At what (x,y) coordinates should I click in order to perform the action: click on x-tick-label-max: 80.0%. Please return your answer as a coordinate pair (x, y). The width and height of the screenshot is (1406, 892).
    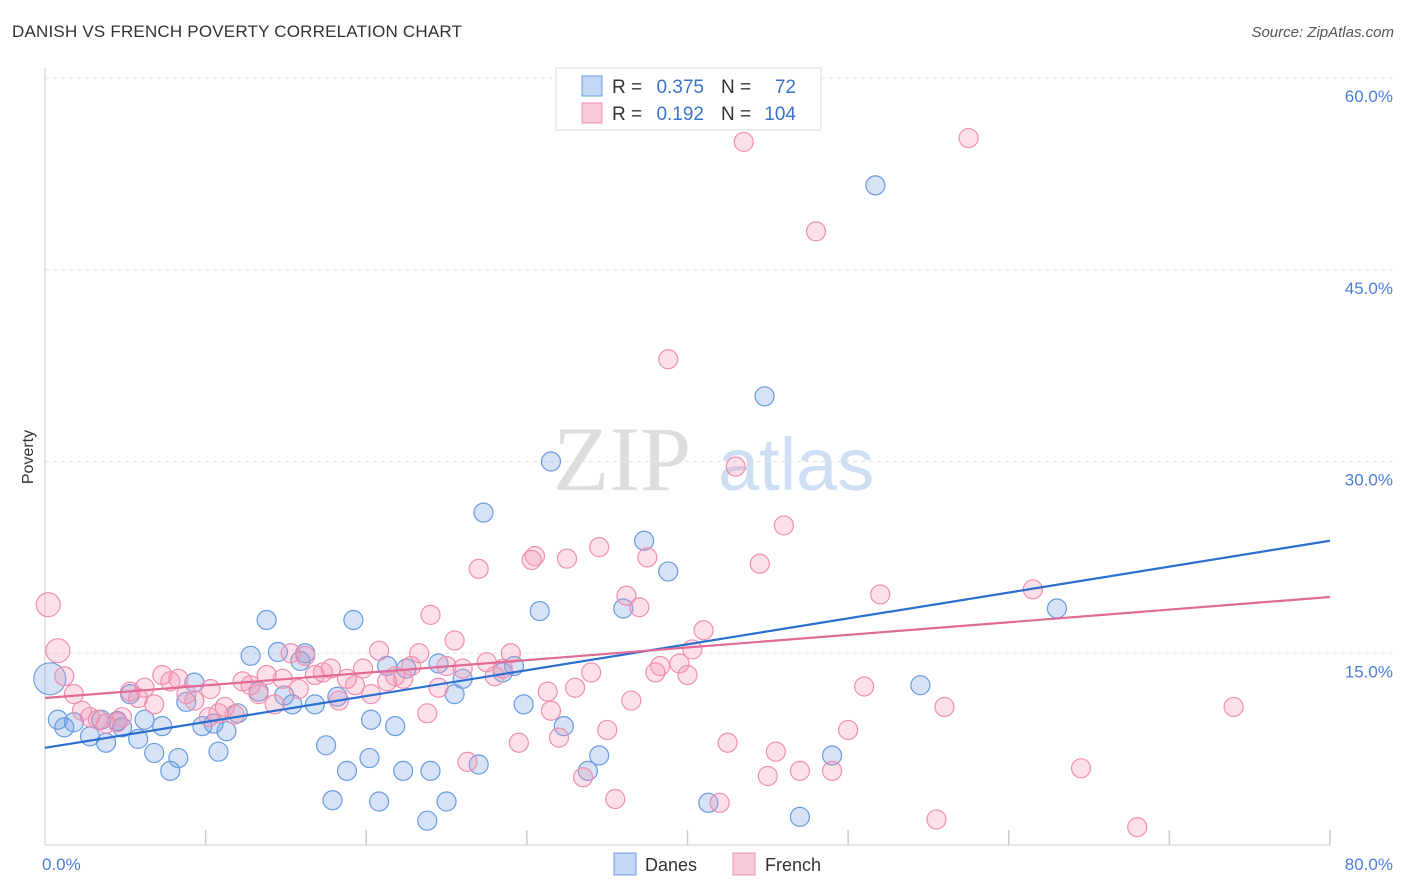
    Looking at the image, I should click on (1369, 864).